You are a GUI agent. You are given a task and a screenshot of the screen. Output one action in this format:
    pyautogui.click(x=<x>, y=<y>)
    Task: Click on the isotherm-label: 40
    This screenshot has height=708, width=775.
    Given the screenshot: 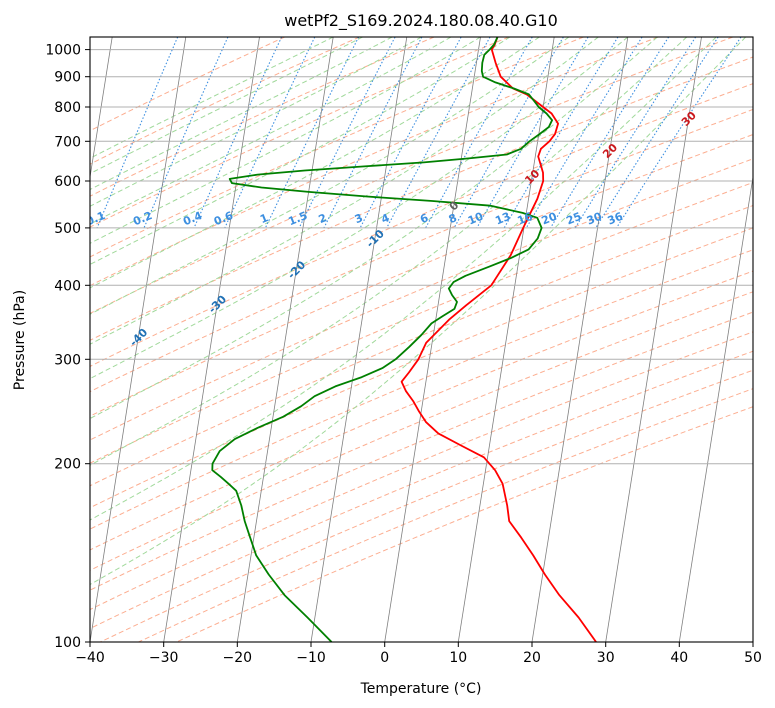 What is the action you would take?
    pyautogui.click(x=766, y=92)
    